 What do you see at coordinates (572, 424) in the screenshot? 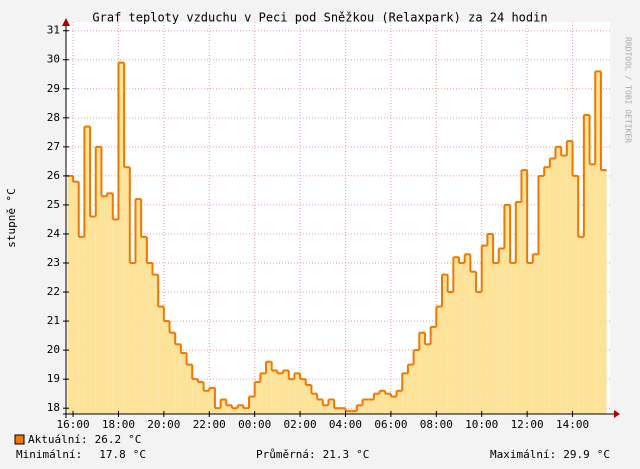
I see `x-tick-label: 14:00` at bounding box center [572, 424].